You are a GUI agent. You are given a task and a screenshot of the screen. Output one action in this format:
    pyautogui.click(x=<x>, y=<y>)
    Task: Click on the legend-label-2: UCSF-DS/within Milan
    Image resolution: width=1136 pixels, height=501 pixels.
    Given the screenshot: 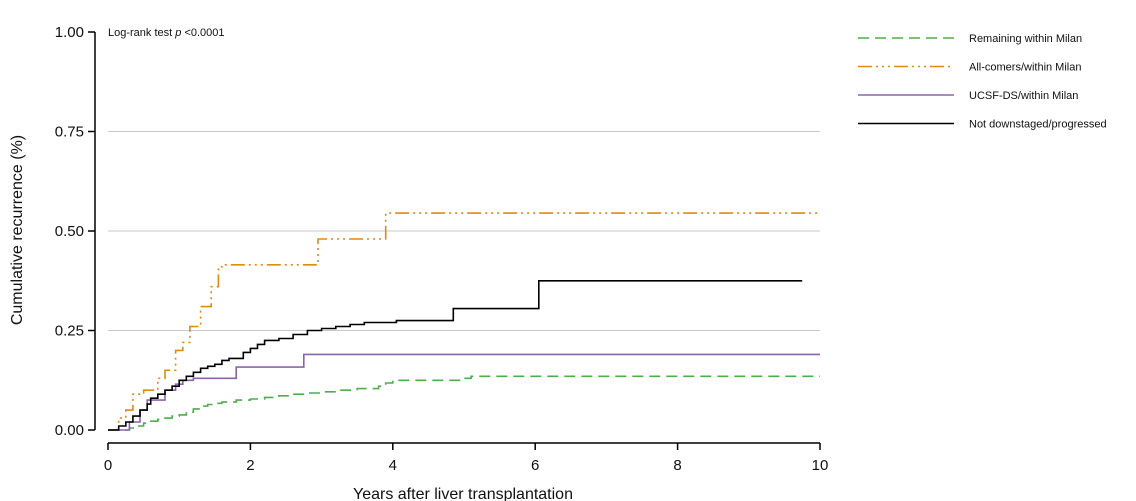 What is the action you would take?
    pyautogui.click(x=1023, y=96)
    